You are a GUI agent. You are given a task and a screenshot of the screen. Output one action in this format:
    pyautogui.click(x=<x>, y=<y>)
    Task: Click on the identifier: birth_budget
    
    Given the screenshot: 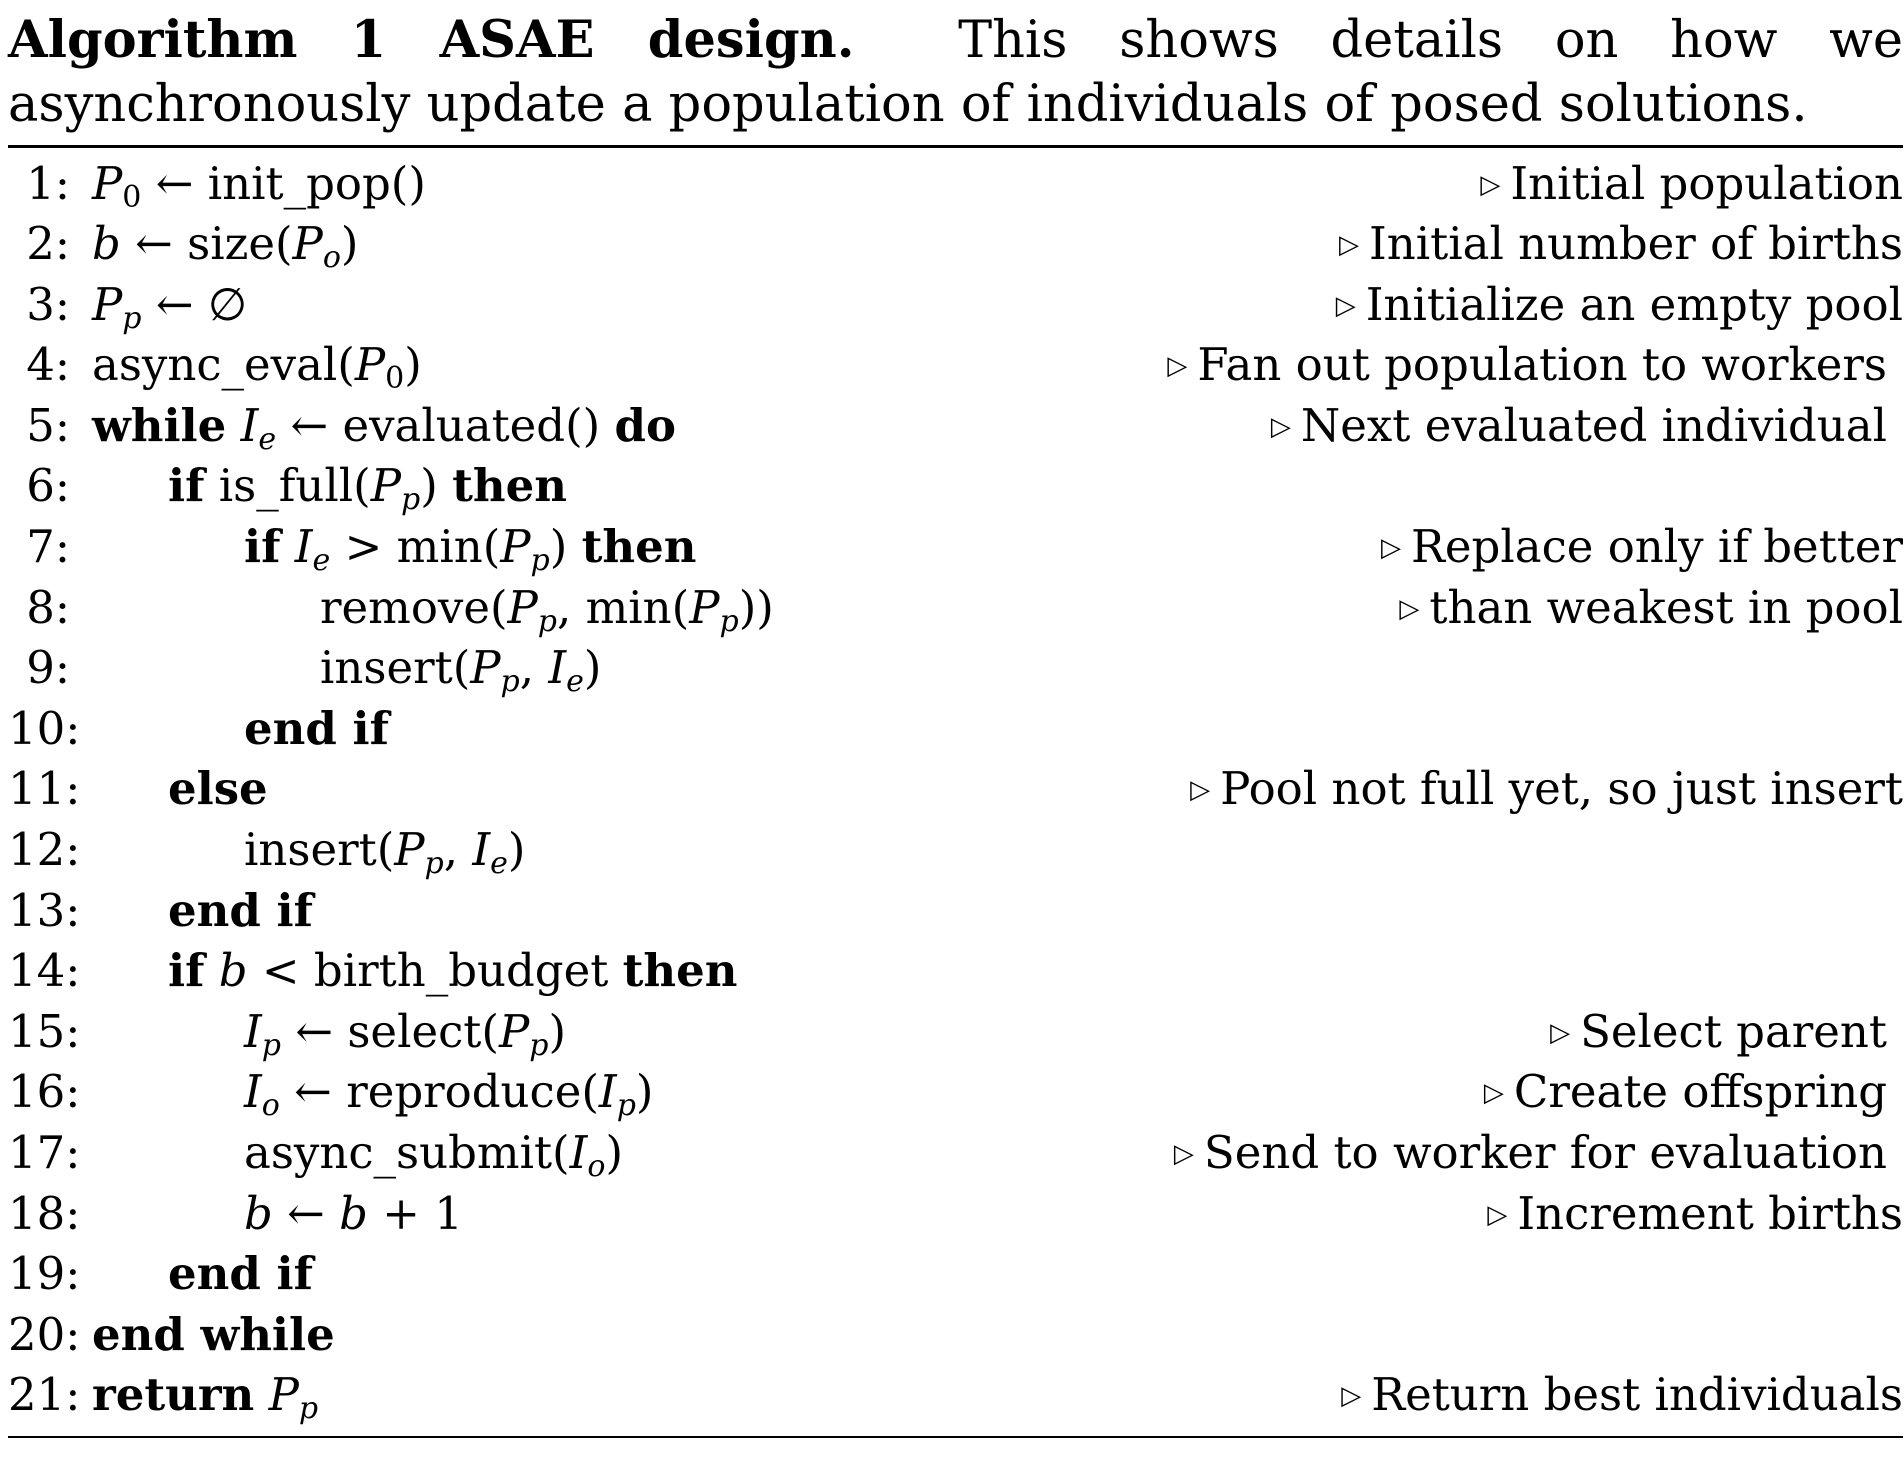 What is the action you would take?
    pyautogui.click(x=461, y=971)
    